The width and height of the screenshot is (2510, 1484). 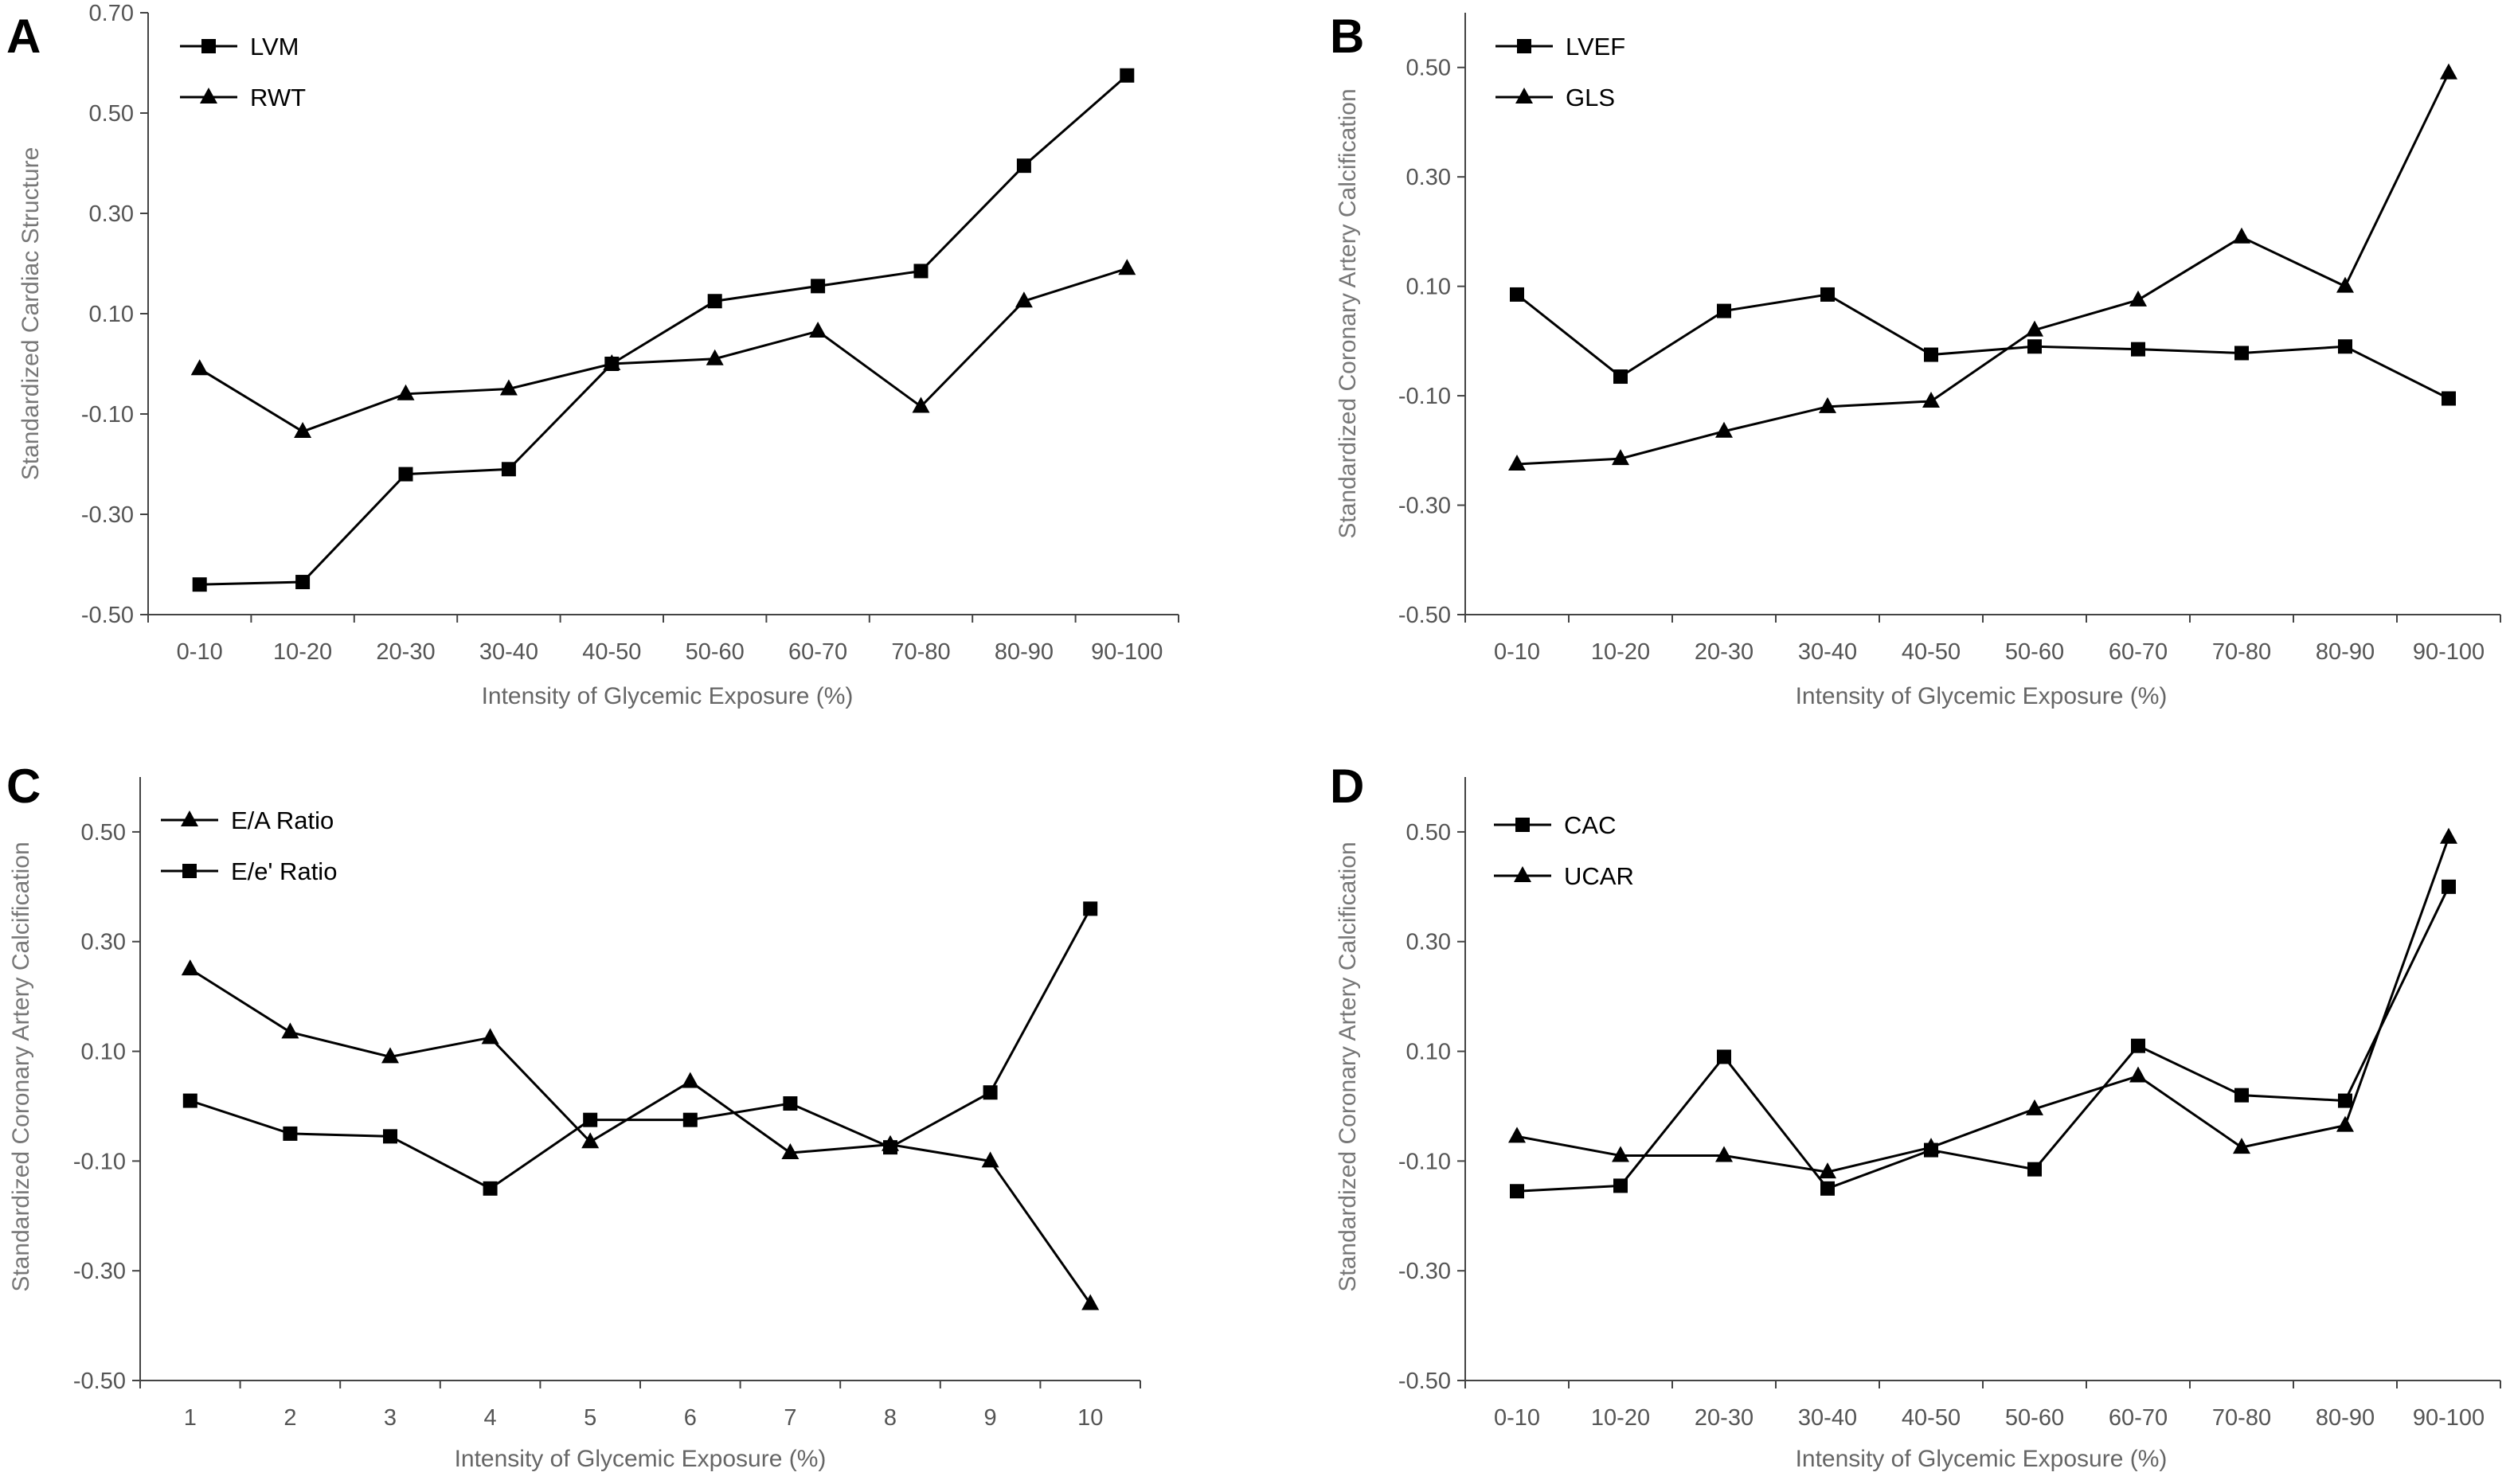 What do you see at coordinates (1090, 1418) in the screenshot?
I see `x-tick-label: 10` at bounding box center [1090, 1418].